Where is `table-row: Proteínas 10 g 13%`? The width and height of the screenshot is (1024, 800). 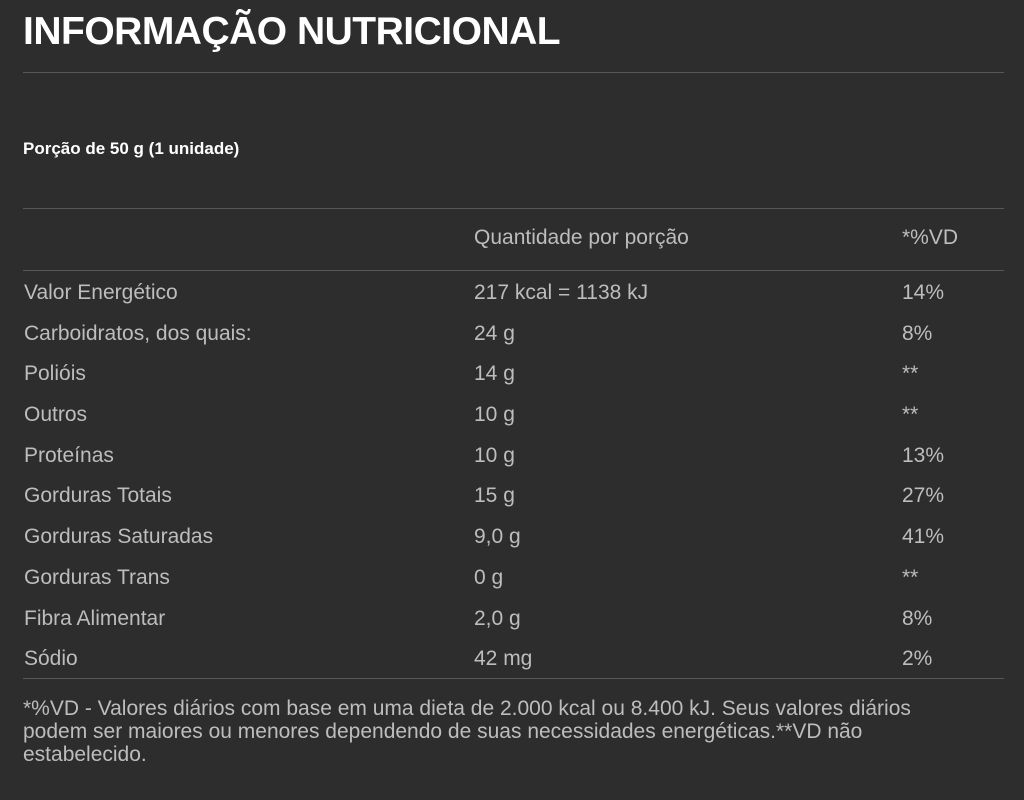
table-row: Proteínas 10 g 13% is located at coordinates (513, 456).